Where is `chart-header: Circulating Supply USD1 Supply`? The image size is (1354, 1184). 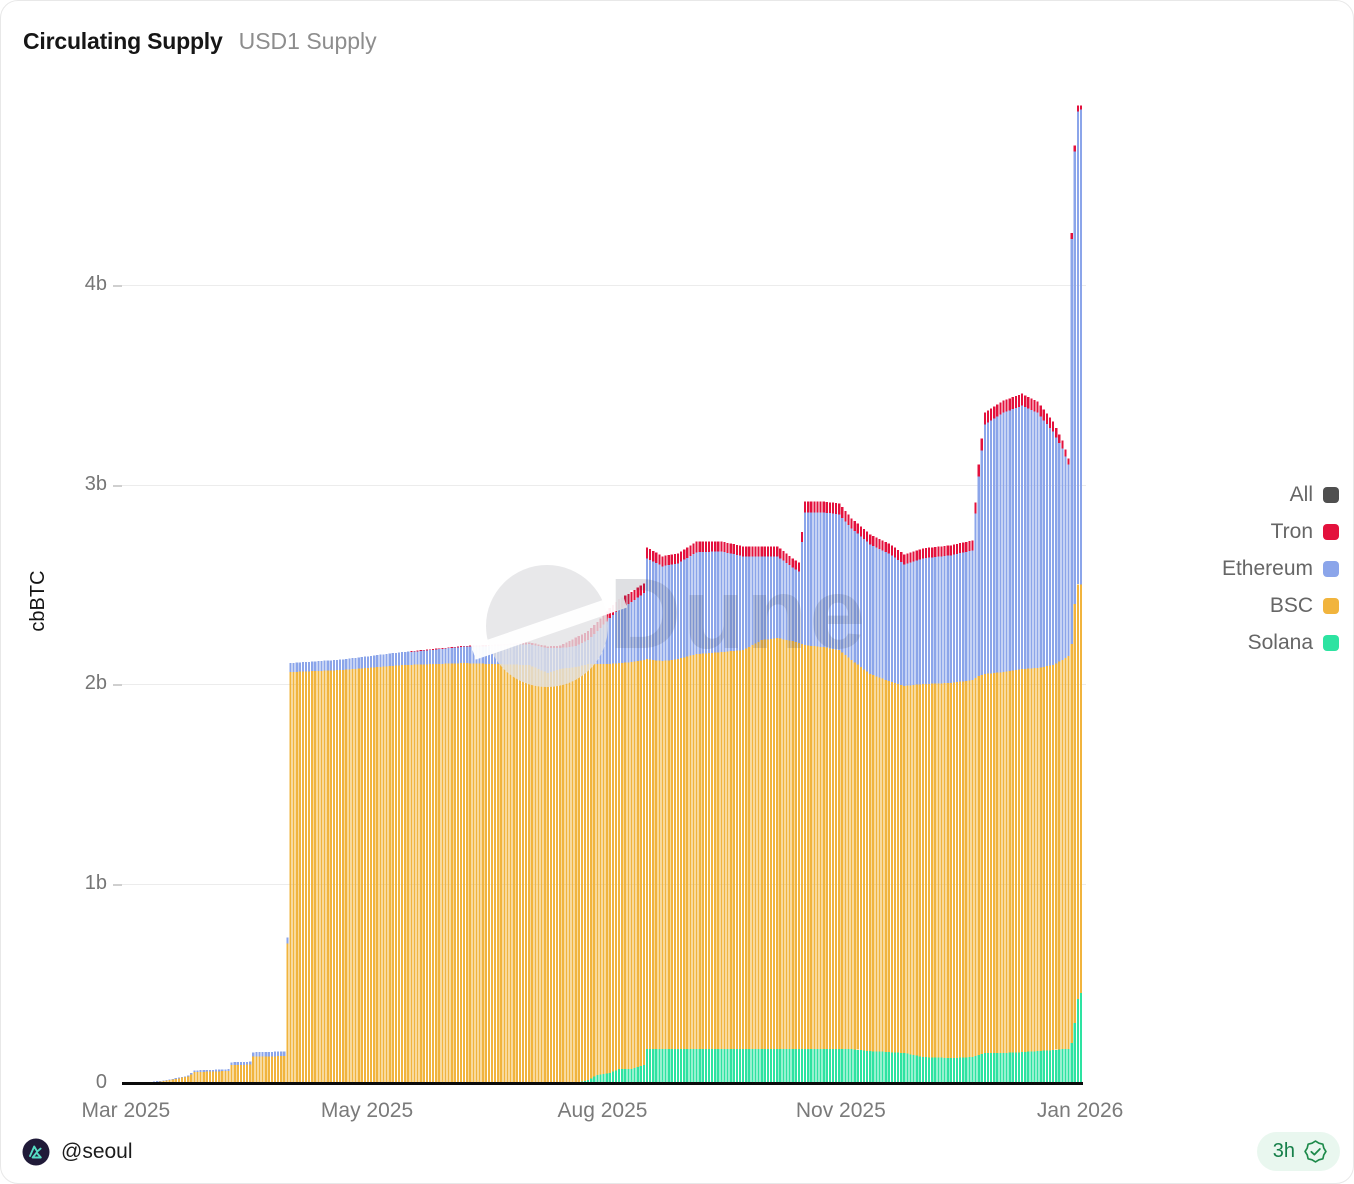 chart-header: Circulating Supply USD1 Supply is located at coordinates (200, 41).